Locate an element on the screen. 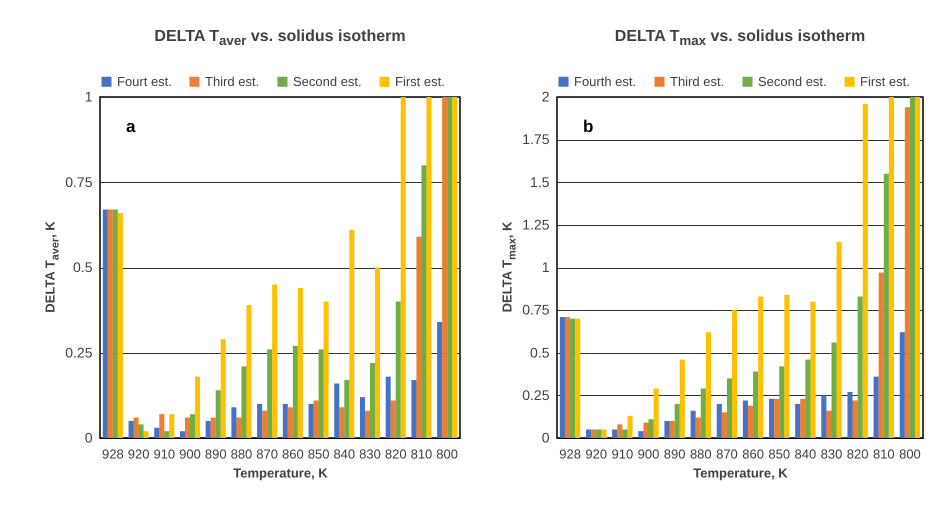  x-tick-label: 910 is located at coordinates (164, 454).